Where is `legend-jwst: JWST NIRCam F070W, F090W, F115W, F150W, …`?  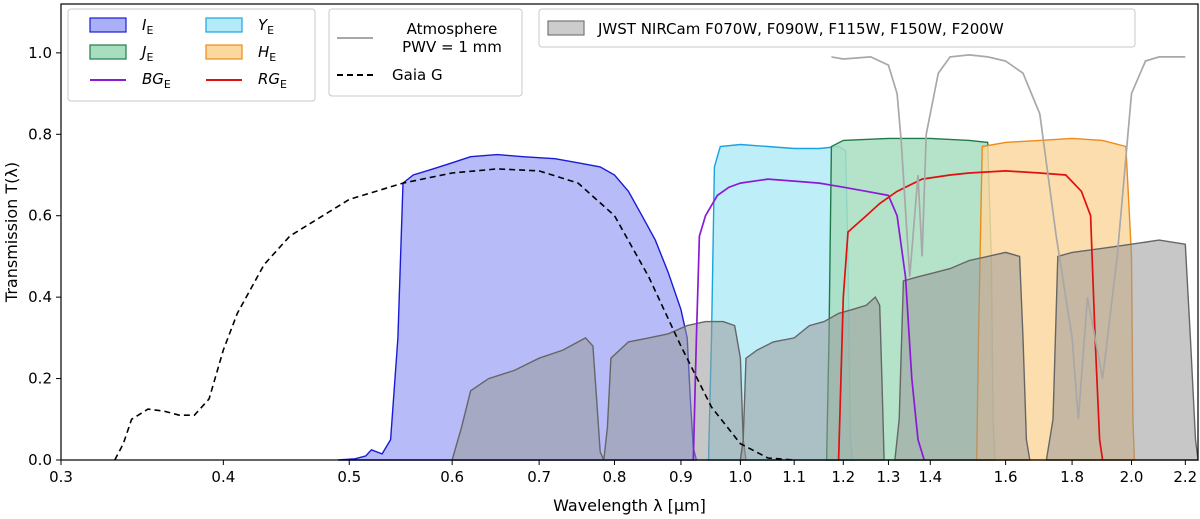 legend-jwst: JWST NIRCam F070W, F090W, F115W, F150W, … is located at coordinates (837, 28).